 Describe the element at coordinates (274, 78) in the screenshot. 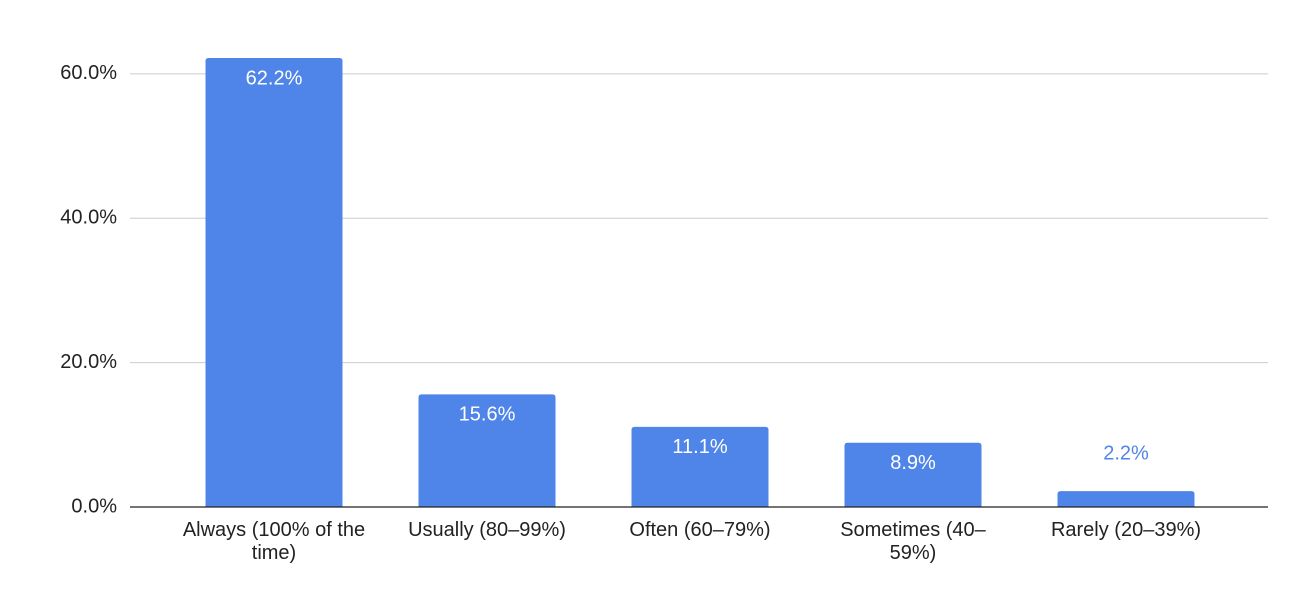

I see `value-label: 62.2%` at that location.